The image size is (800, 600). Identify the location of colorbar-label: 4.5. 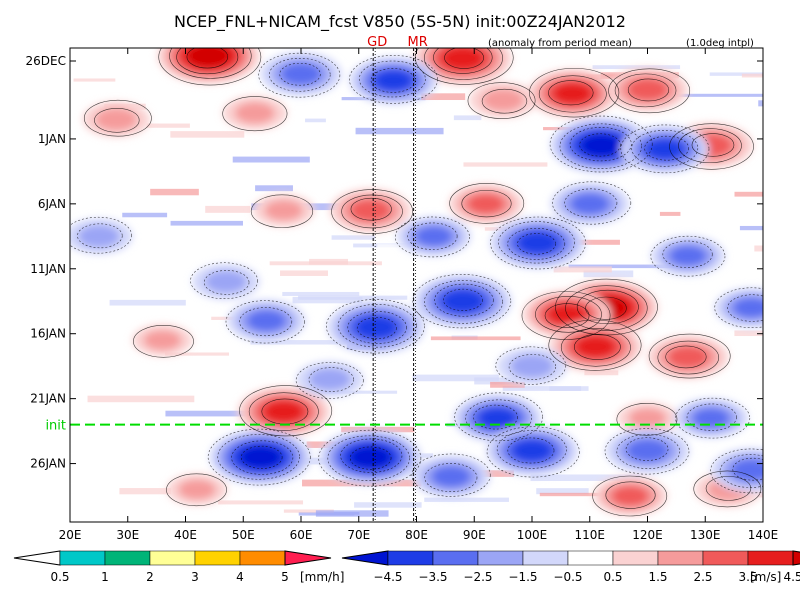
(791, 577).